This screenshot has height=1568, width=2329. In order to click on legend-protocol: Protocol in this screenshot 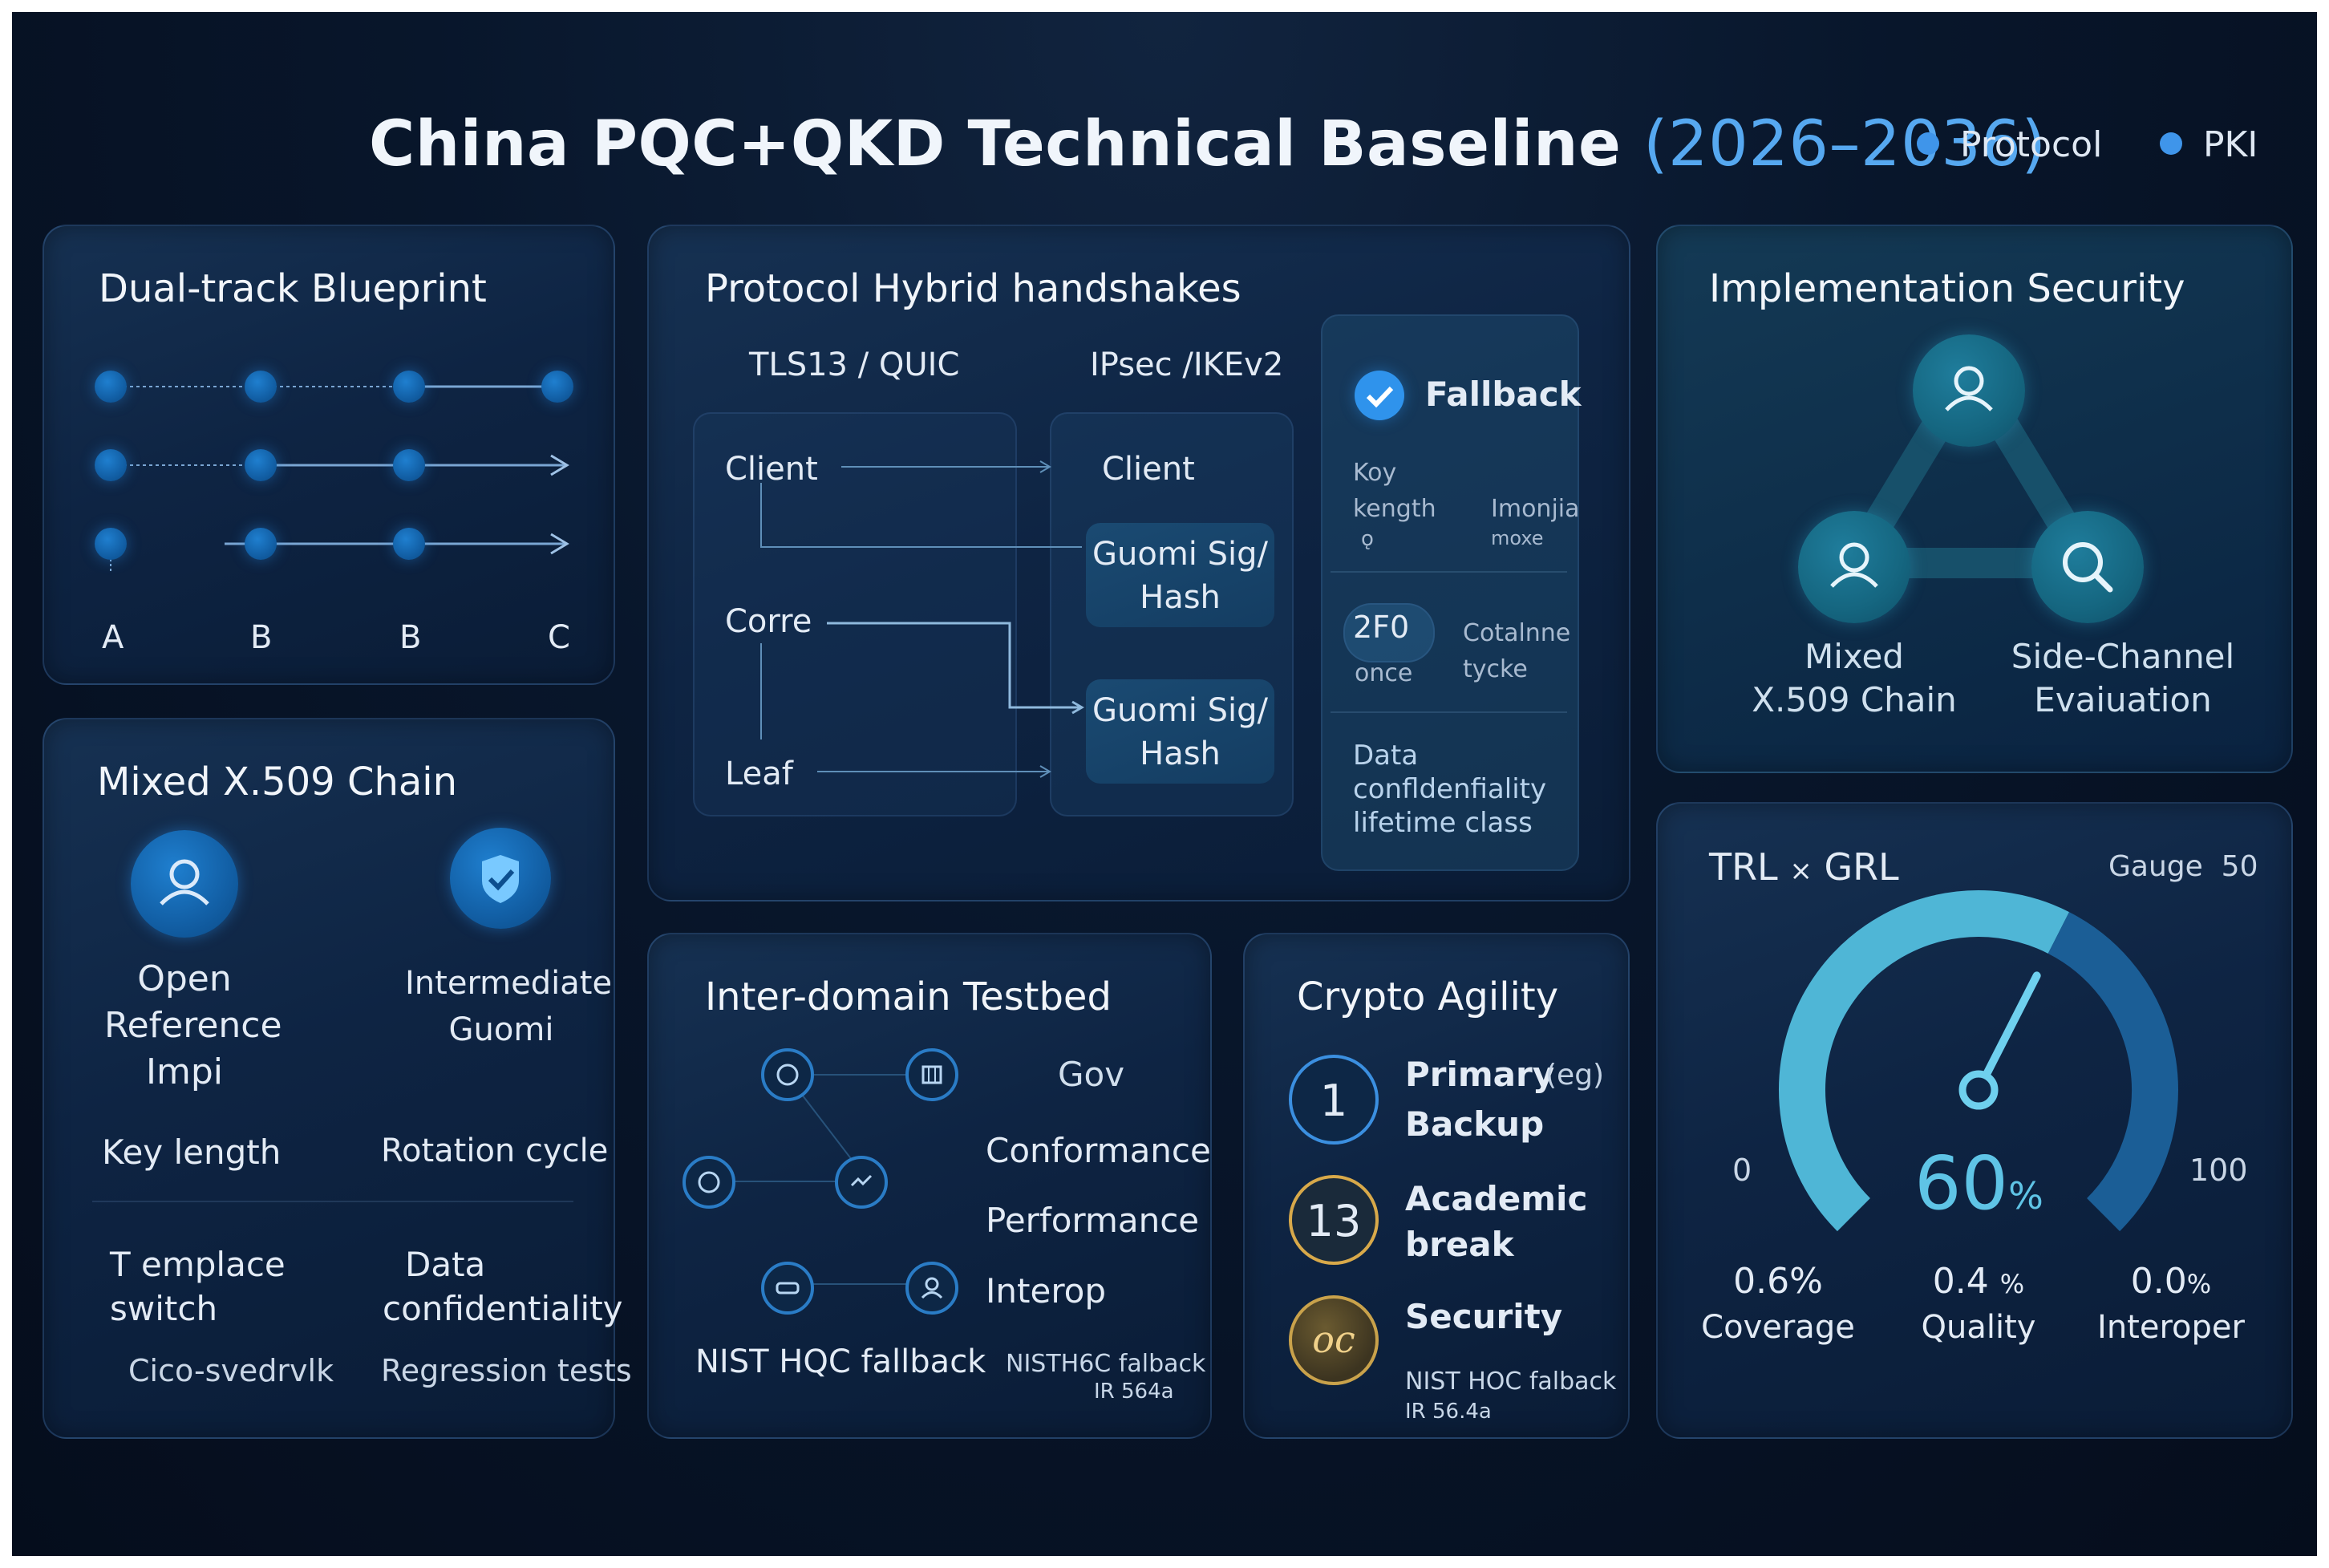, I will do `click(2010, 144)`.